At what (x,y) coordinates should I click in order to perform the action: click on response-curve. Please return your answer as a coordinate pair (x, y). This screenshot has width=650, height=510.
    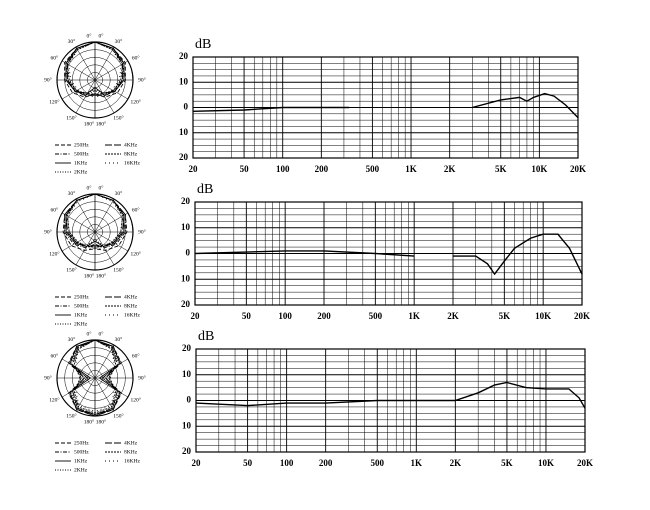
    Looking at the image, I should click on (388, 254).